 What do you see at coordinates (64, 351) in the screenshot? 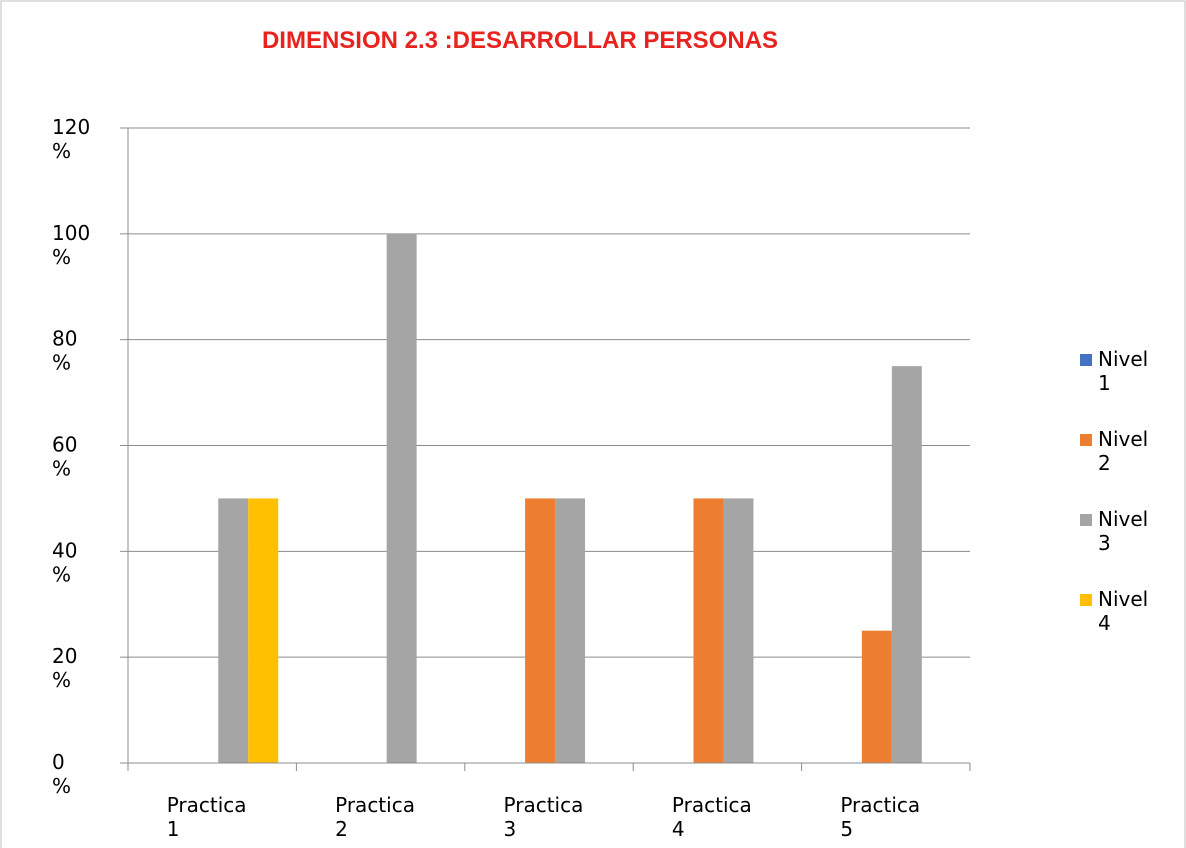
I see `y-tick-label: 80%` at bounding box center [64, 351].